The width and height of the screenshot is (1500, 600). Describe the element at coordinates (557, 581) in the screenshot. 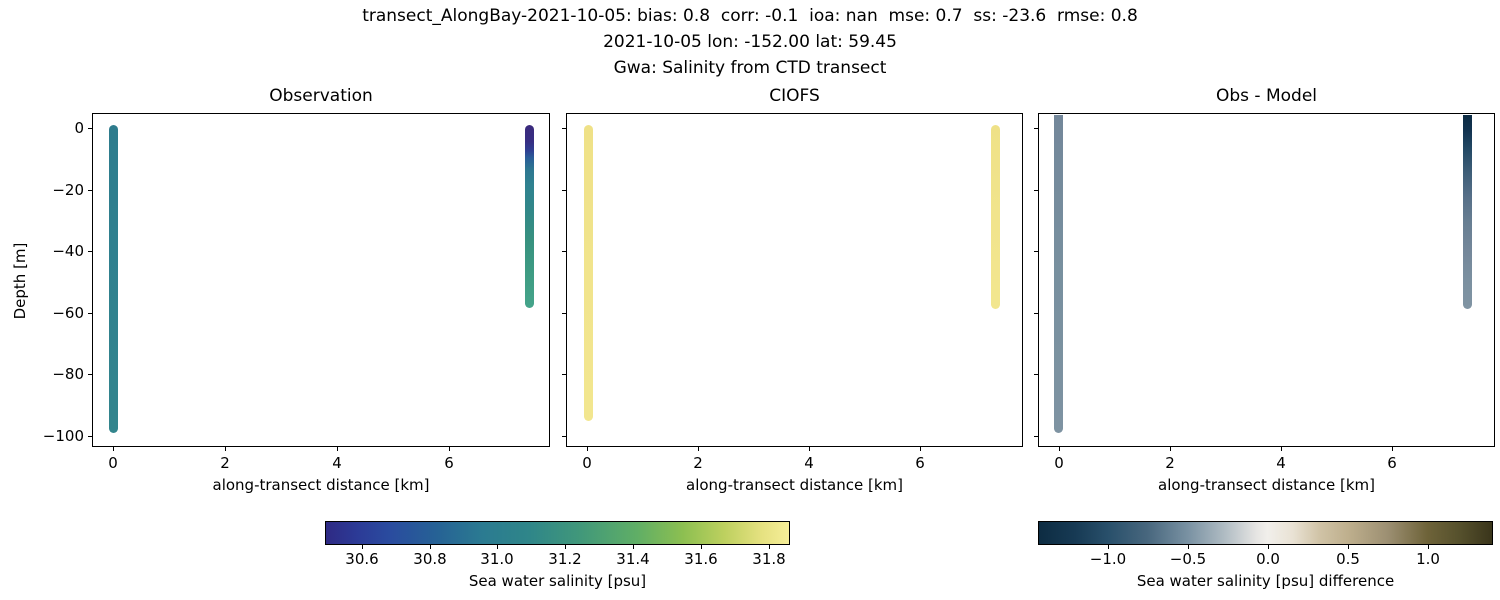

I see `colorbar-salinity-caption: Sea water salinity [psu]` at that location.